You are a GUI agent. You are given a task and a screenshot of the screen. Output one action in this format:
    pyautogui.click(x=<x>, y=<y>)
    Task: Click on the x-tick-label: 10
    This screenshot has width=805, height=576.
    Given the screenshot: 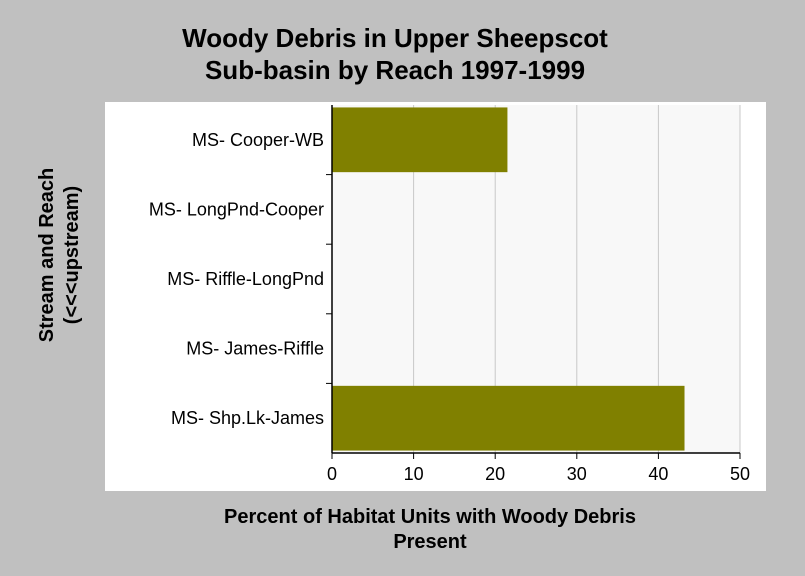 What is the action you would take?
    pyautogui.click(x=414, y=474)
    